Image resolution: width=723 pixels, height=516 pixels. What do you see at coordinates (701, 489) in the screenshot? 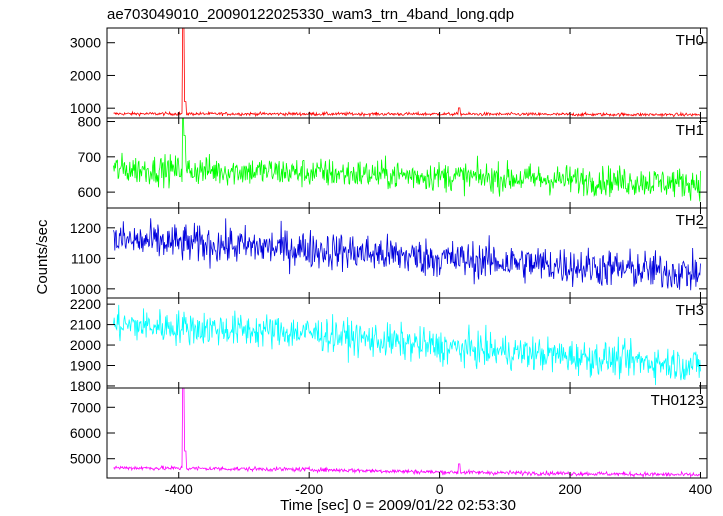
I see `x-tick-label: 400` at bounding box center [701, 489].